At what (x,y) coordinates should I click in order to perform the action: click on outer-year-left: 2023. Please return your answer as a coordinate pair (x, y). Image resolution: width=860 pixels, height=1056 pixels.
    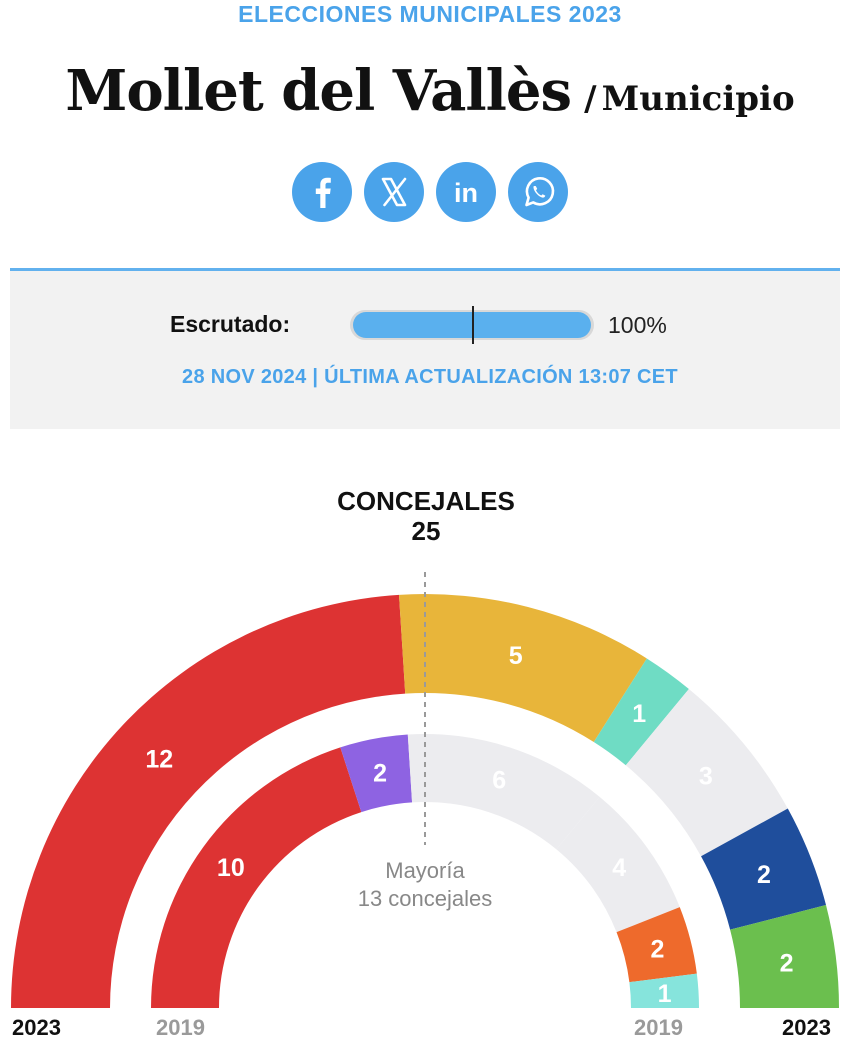
    Looking at the image, I should click on (36, 1027).